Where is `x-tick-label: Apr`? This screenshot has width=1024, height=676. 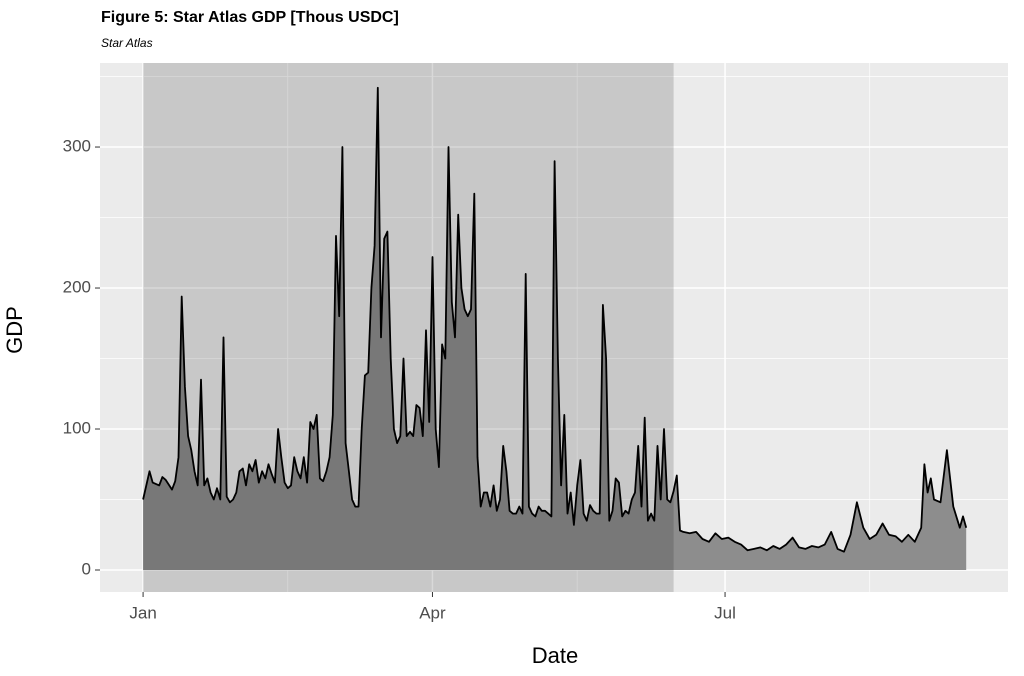 x-tick-label: Apr is located at coordinates (432, 612).